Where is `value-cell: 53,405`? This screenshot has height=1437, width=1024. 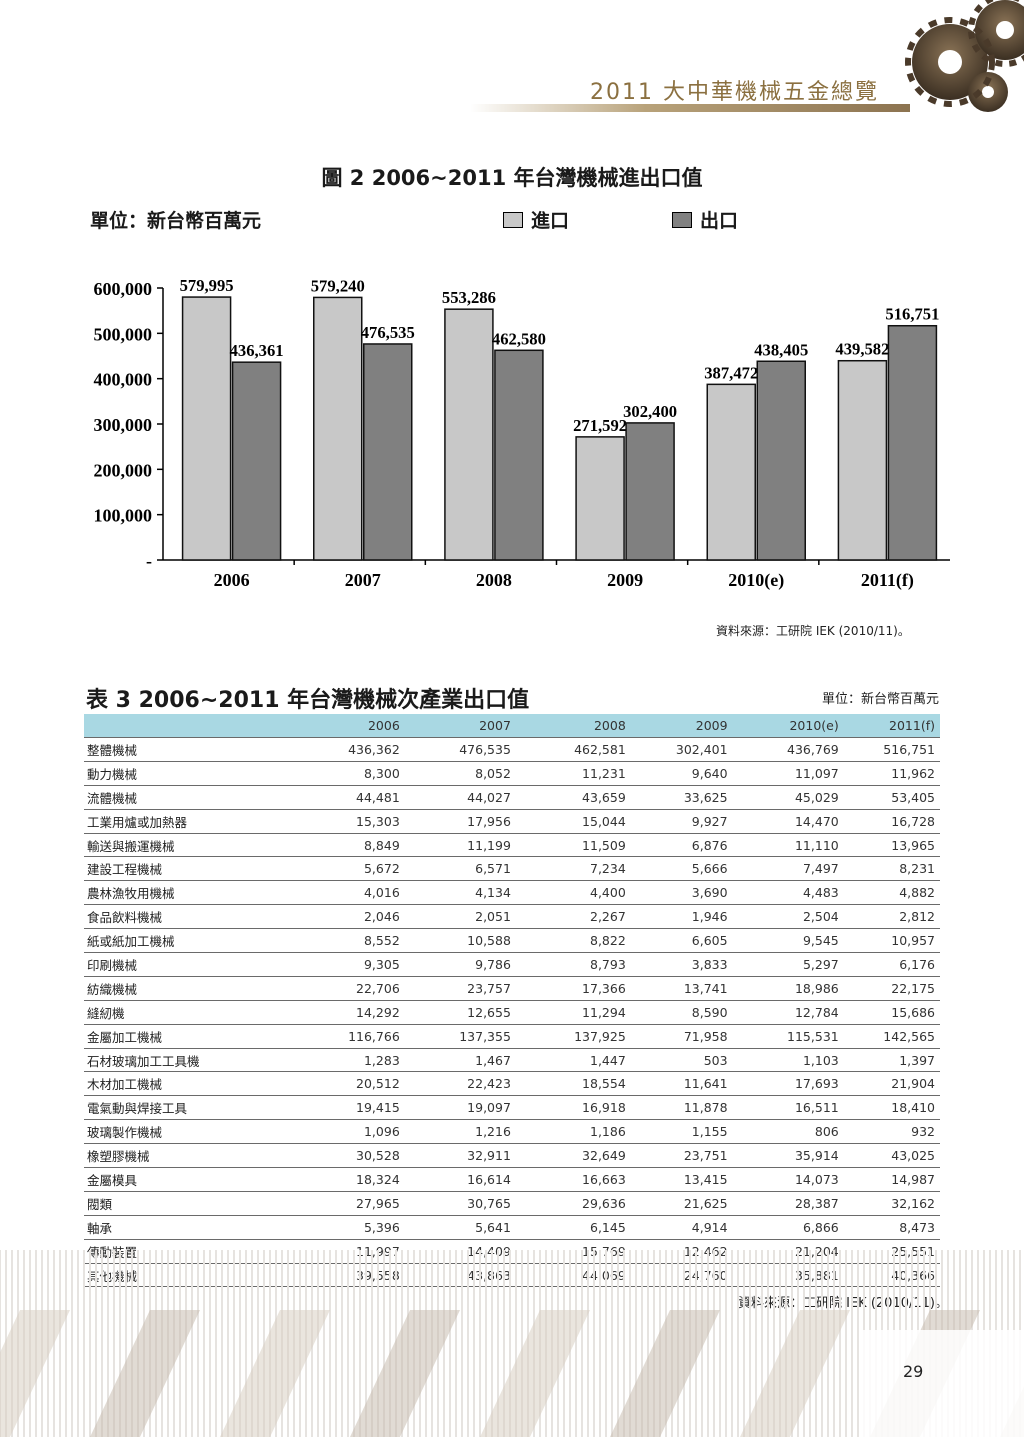 value-cell: 53,405 is located at coordinates (891, 797).